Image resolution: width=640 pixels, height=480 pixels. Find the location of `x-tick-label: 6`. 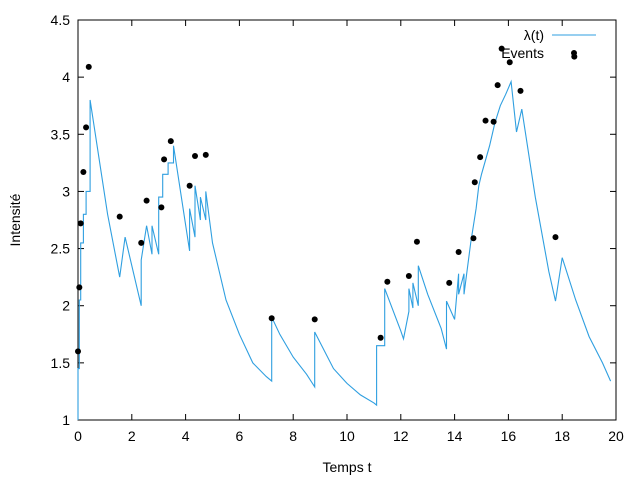

x-tick-label: 6 is located at coordinates (240, 436).